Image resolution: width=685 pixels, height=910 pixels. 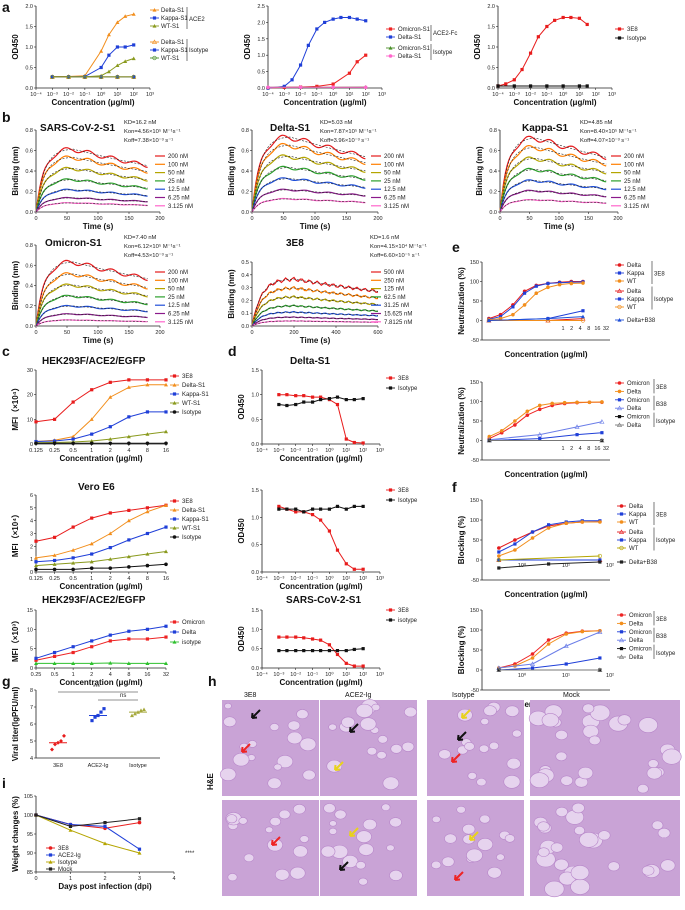 What do you see at coordinates (634, 409) in the screenshot?
I see `legend-label: Delta` at bounding box center [634, 409].